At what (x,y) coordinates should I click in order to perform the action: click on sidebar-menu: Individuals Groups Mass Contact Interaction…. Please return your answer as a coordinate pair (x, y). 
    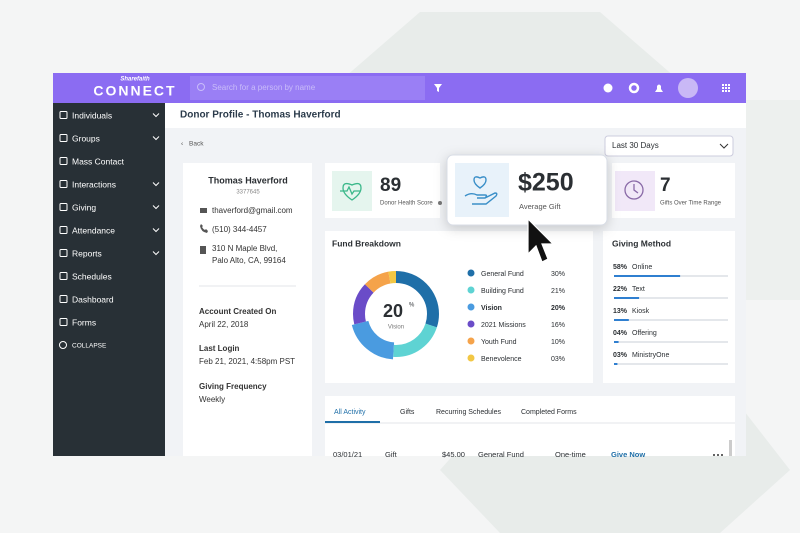
    Looking at the image, I should click on (109, 230).